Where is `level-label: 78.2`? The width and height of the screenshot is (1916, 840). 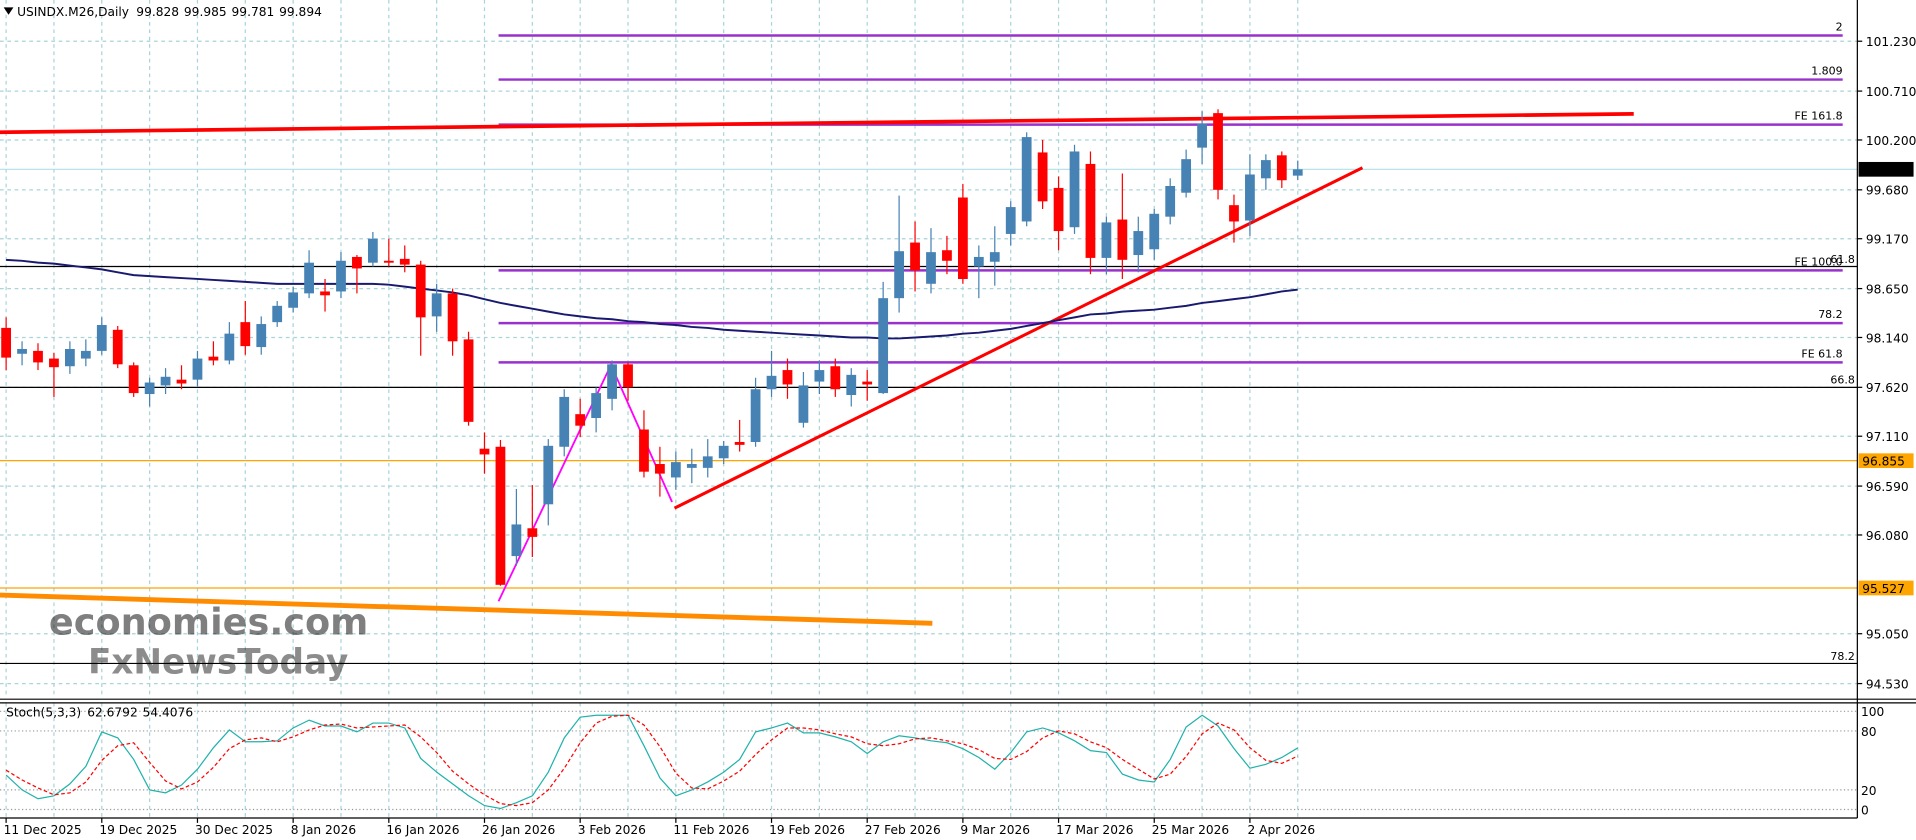
level-label: 78.2 is located at coordinates (1842, 656).